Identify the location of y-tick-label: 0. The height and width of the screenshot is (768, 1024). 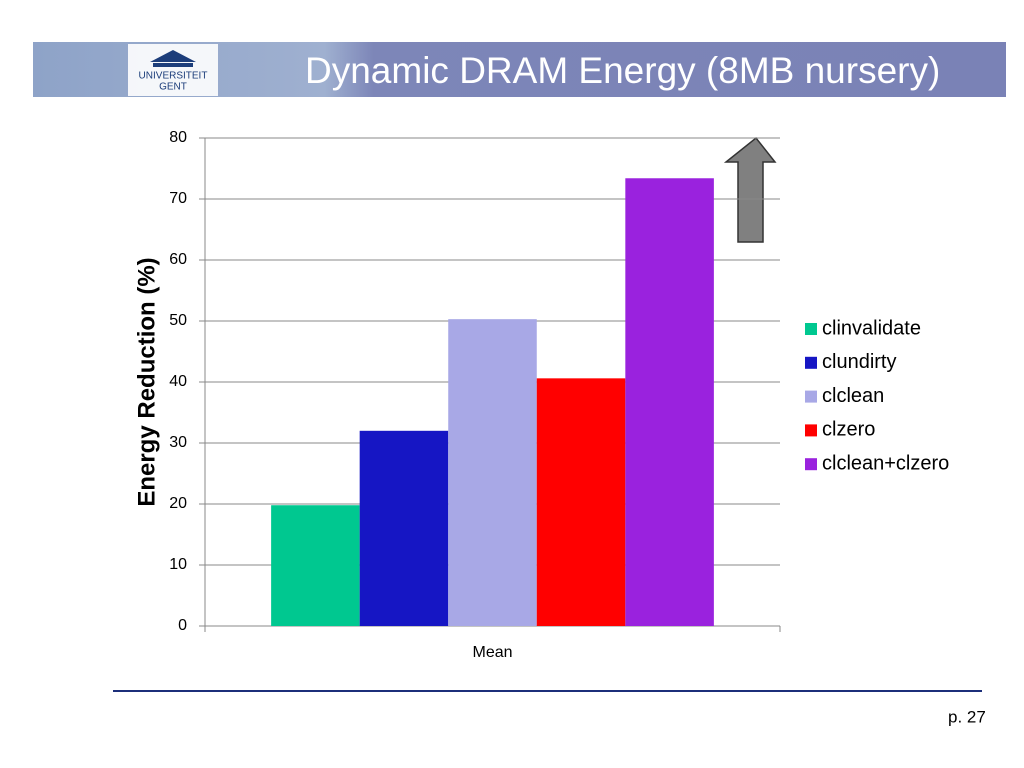
(182, 625).